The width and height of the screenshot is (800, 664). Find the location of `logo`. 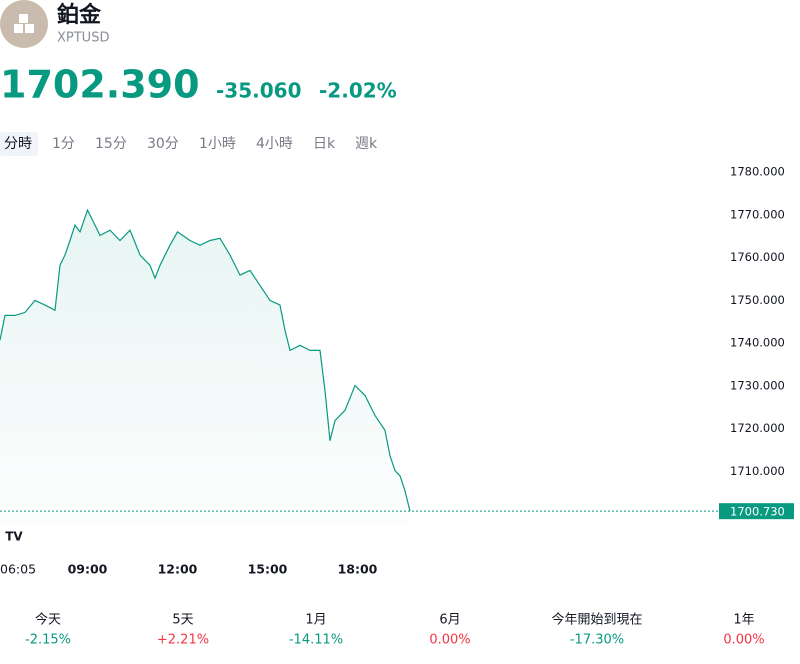

logo is located at coordinates (24, 24).